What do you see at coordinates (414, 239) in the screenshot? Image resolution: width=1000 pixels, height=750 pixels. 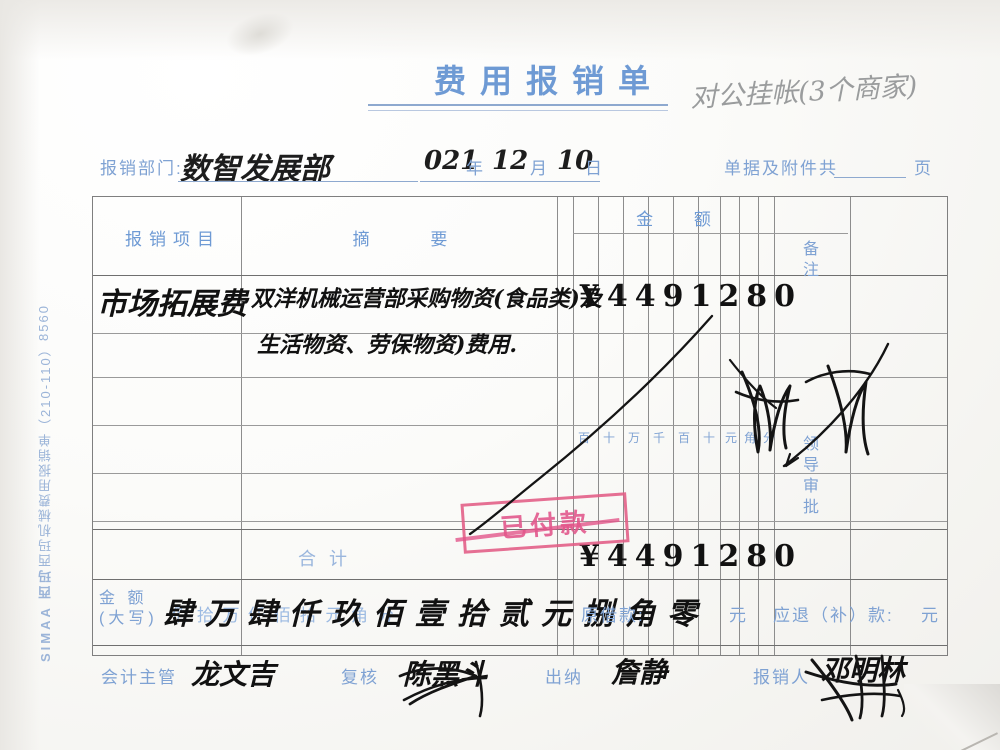 I see `column-header-summary: 摘 要` at bounding box center [414, 239].